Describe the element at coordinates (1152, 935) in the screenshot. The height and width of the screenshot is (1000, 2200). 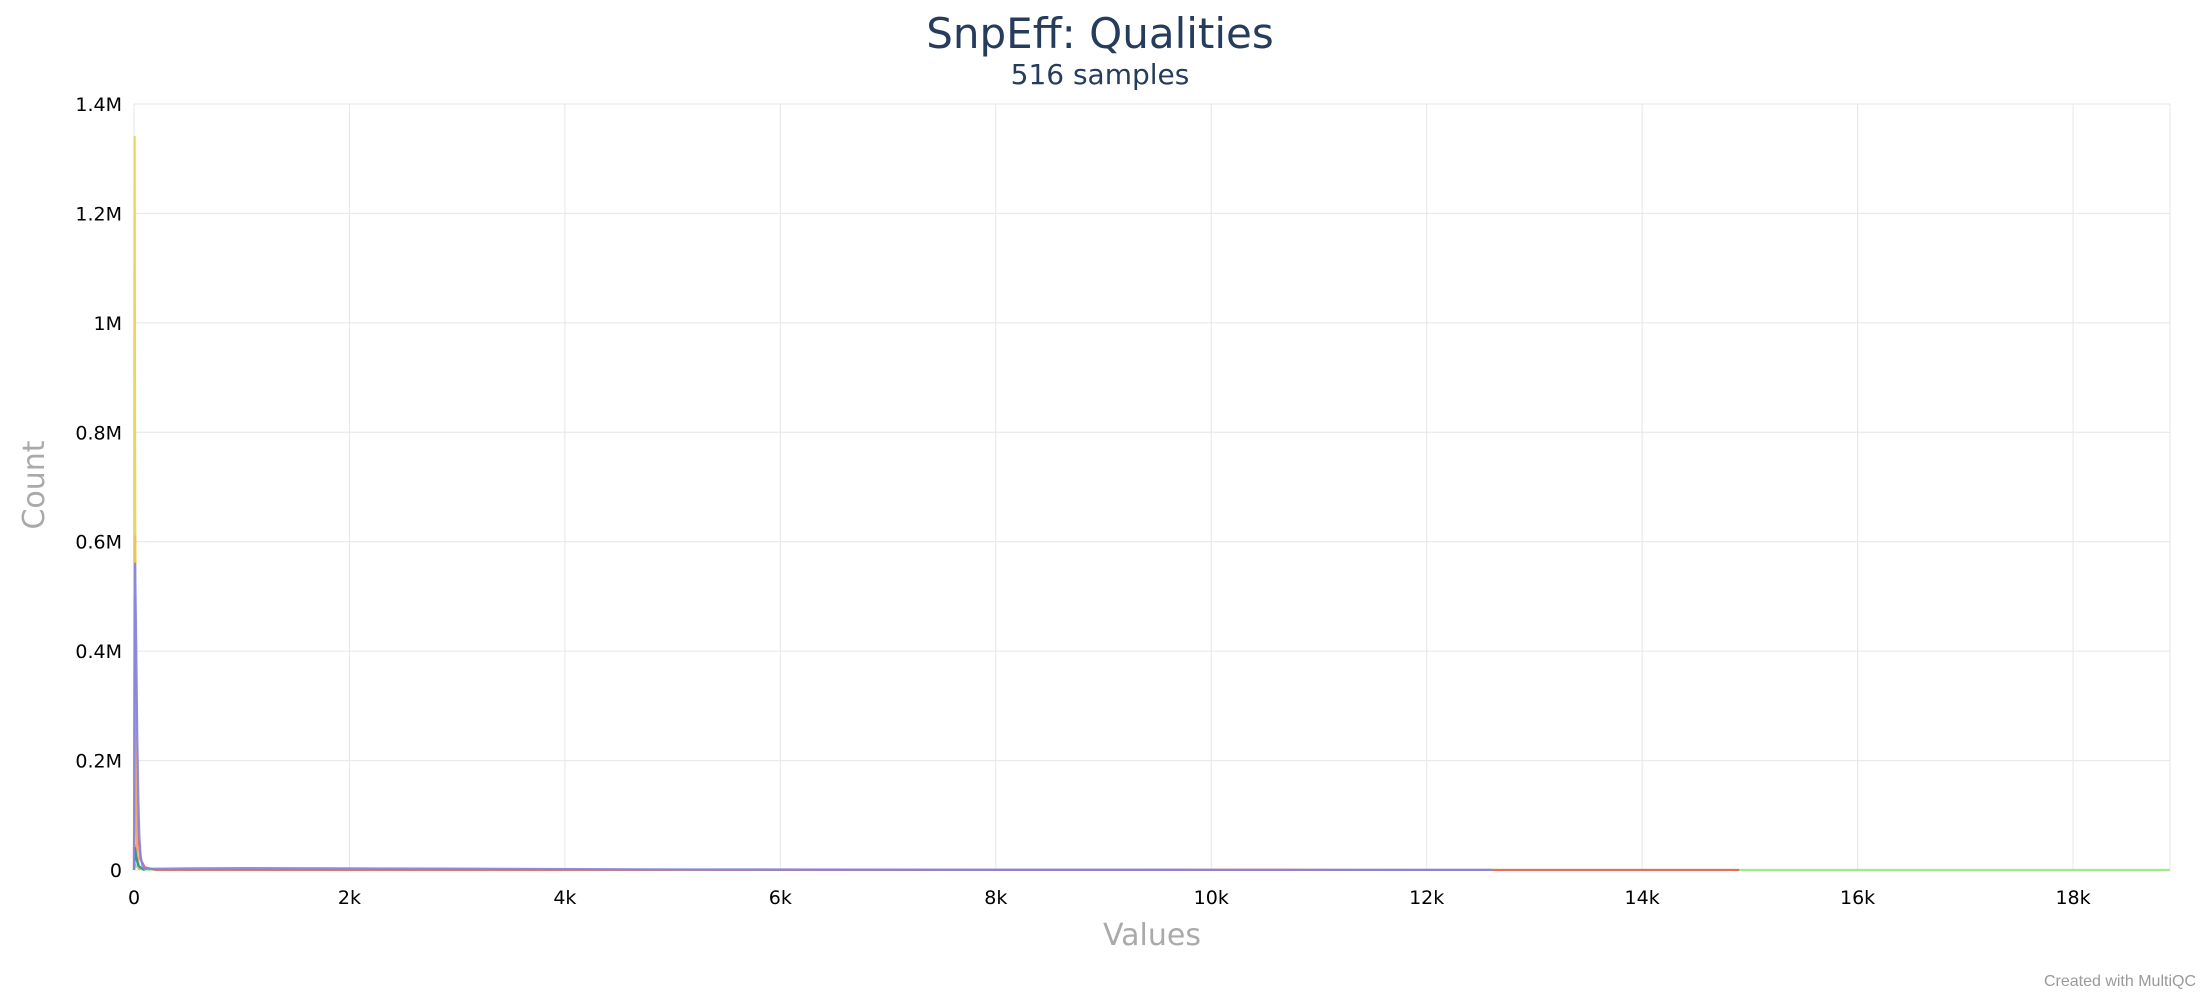
I see `x-axis-title: Values` at that location.